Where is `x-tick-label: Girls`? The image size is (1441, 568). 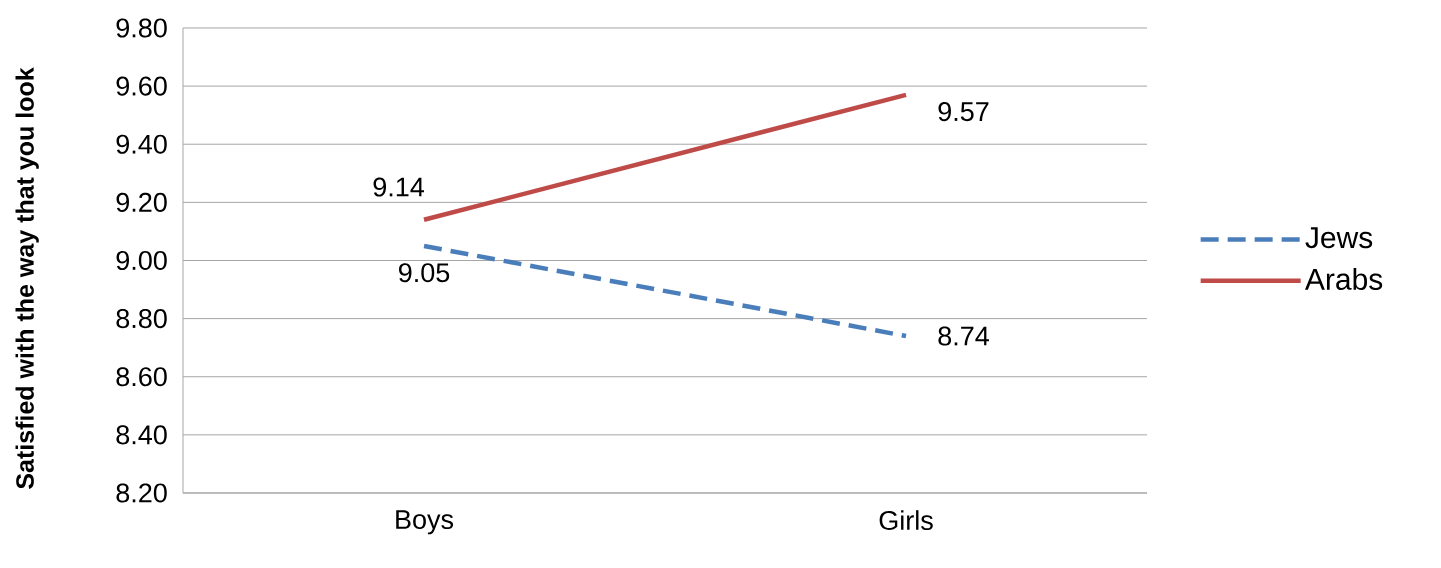
x-tick-label: Girls is located at coordinates (906, 520).